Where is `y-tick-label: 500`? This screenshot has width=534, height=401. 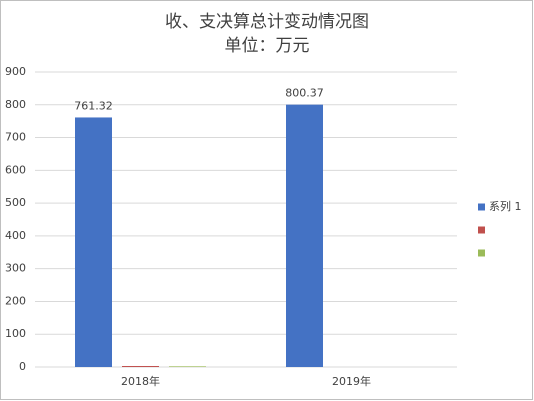 y-tick-label: 500 is located at coordinates (15, 202).